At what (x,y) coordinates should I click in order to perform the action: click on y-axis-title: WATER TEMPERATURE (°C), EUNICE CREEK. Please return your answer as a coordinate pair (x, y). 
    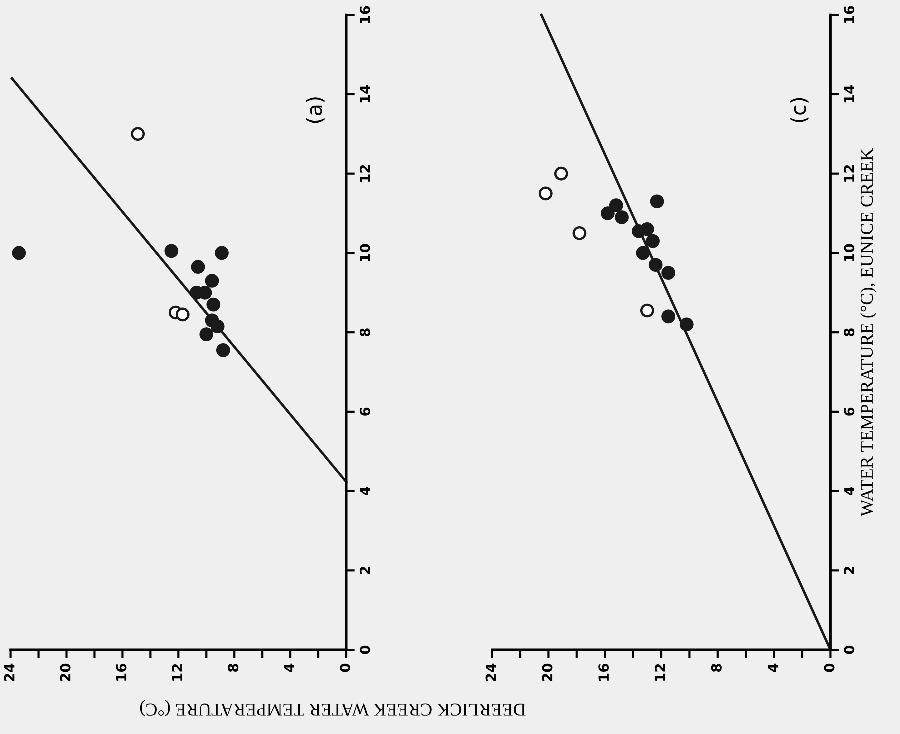
    Looking at the image, I should click on (868, 332).